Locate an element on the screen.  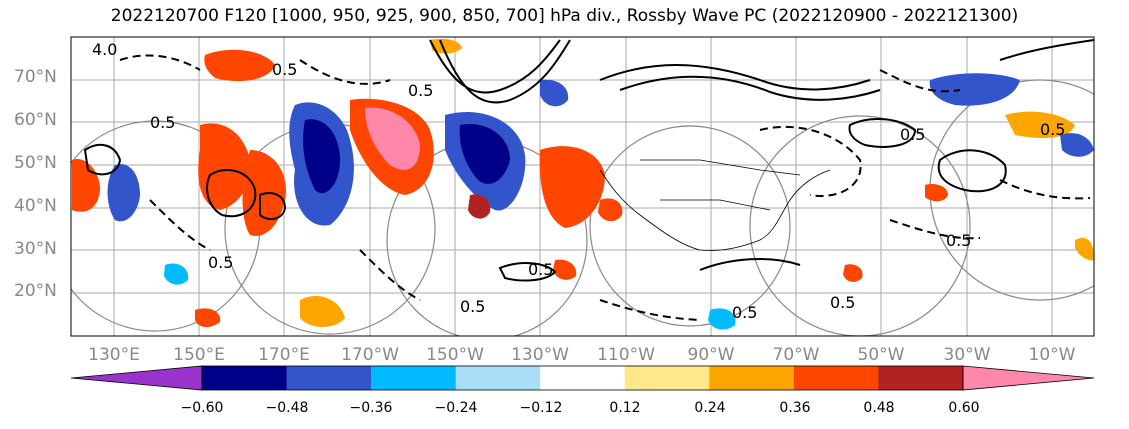
colorbar-tick-label: 0.60 is located at coordinates (964, 408).